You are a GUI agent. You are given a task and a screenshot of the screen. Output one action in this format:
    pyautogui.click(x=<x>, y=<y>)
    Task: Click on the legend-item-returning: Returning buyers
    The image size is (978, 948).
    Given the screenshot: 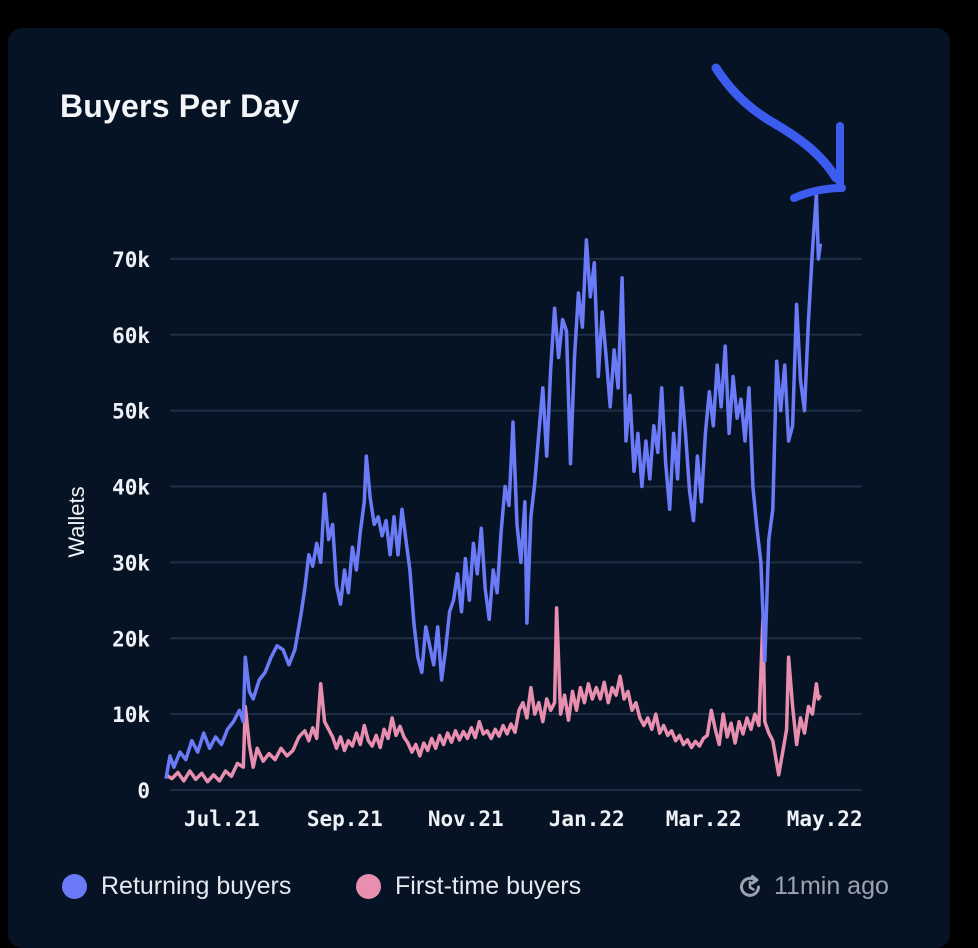 What is the action you would take?
    pyautogui.click(x=176, y=886)
    